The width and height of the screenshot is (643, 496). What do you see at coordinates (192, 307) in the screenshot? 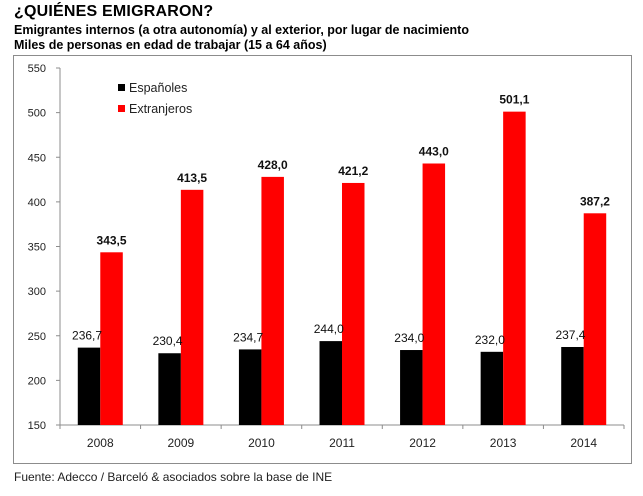
I see `bar-extranjeros-2009` at bounding box center [192, 307].